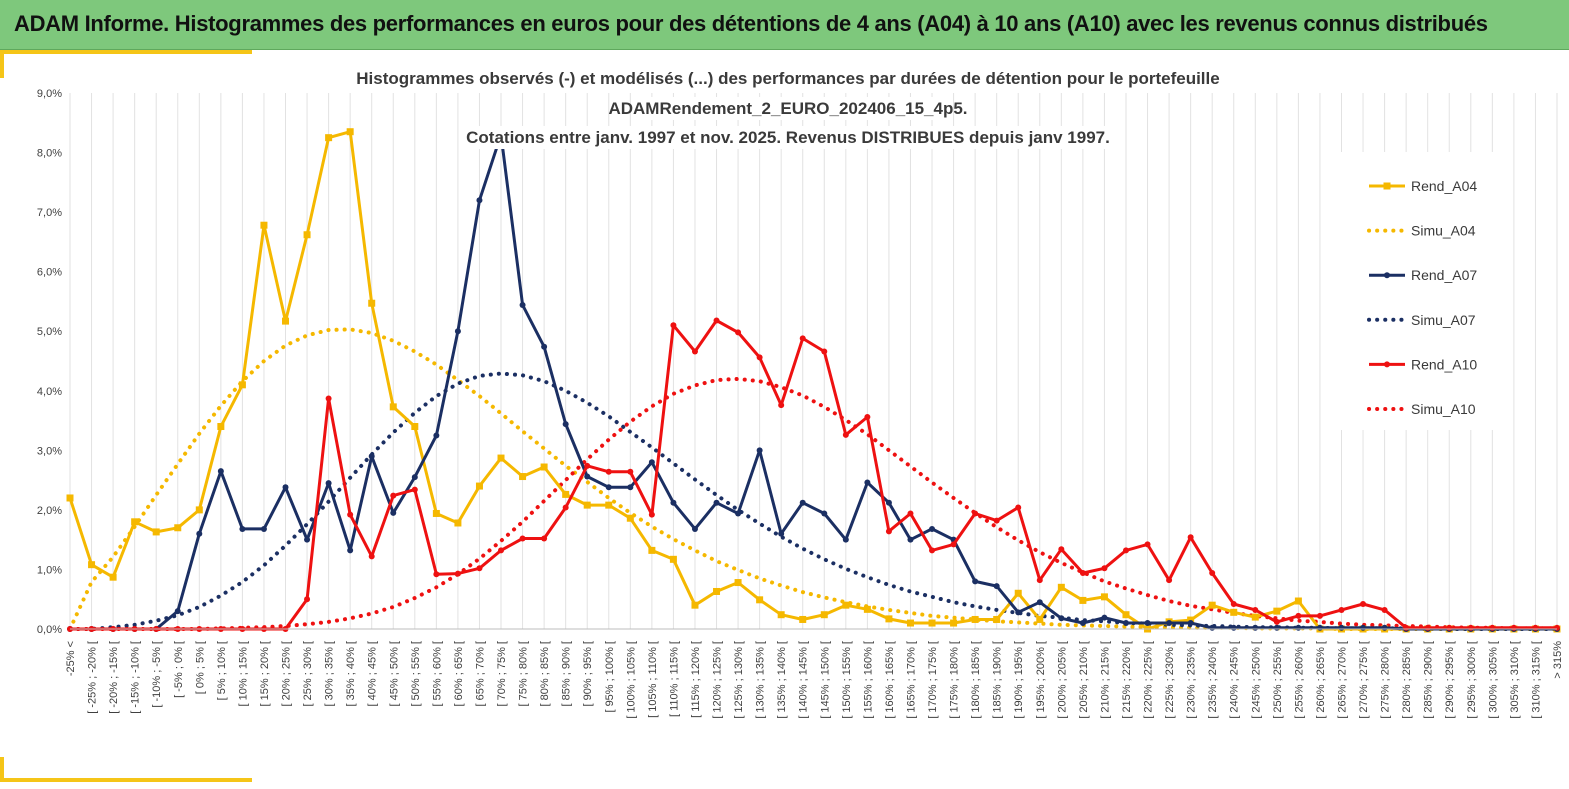 The image size is (1569, 789). I want to click on x-tick-label: [ 80% ; 85% [, so click(545, 673).